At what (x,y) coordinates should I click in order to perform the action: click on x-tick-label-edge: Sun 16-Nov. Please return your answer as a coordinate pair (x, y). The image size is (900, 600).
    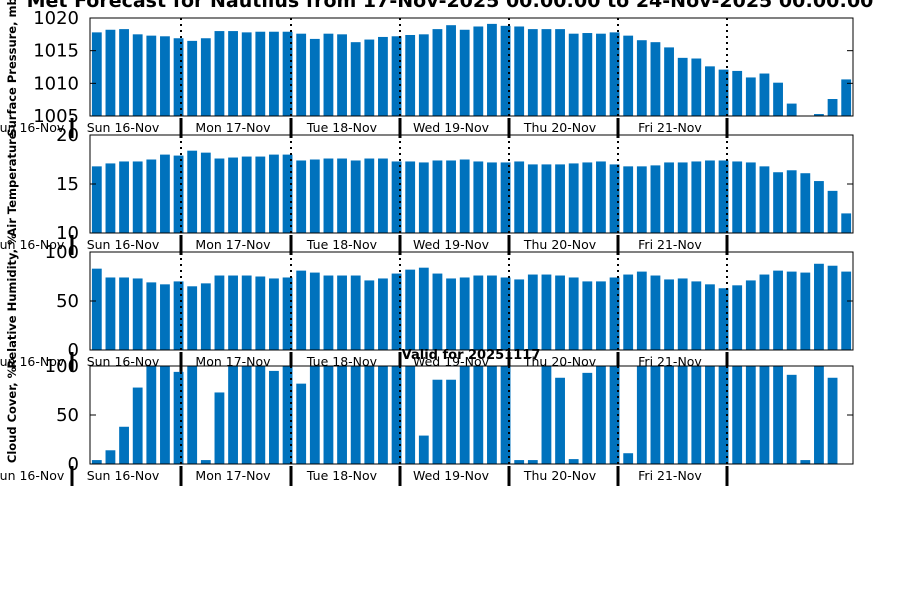
    Looking at the image, I should click on (32, 244).